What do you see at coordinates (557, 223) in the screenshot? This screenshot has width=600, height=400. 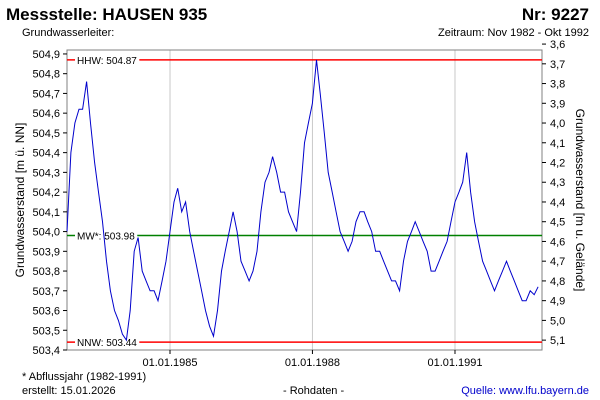 I see `right-tick-label-6: 4,5` at bounding box center [557, 223].